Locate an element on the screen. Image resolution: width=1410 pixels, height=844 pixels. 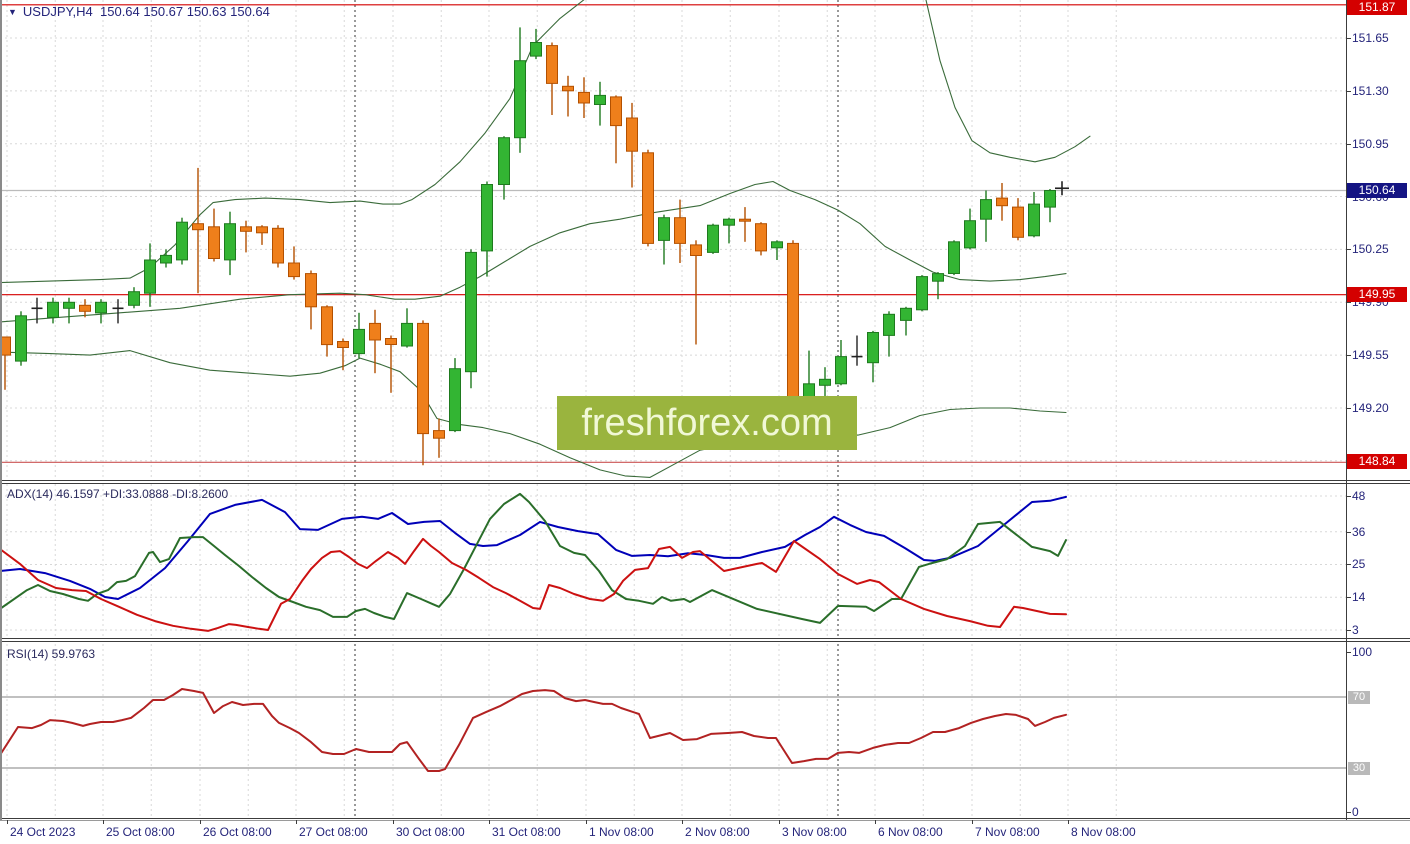
rsi-axis-label: 100 is located at coordinates (1362, 652).